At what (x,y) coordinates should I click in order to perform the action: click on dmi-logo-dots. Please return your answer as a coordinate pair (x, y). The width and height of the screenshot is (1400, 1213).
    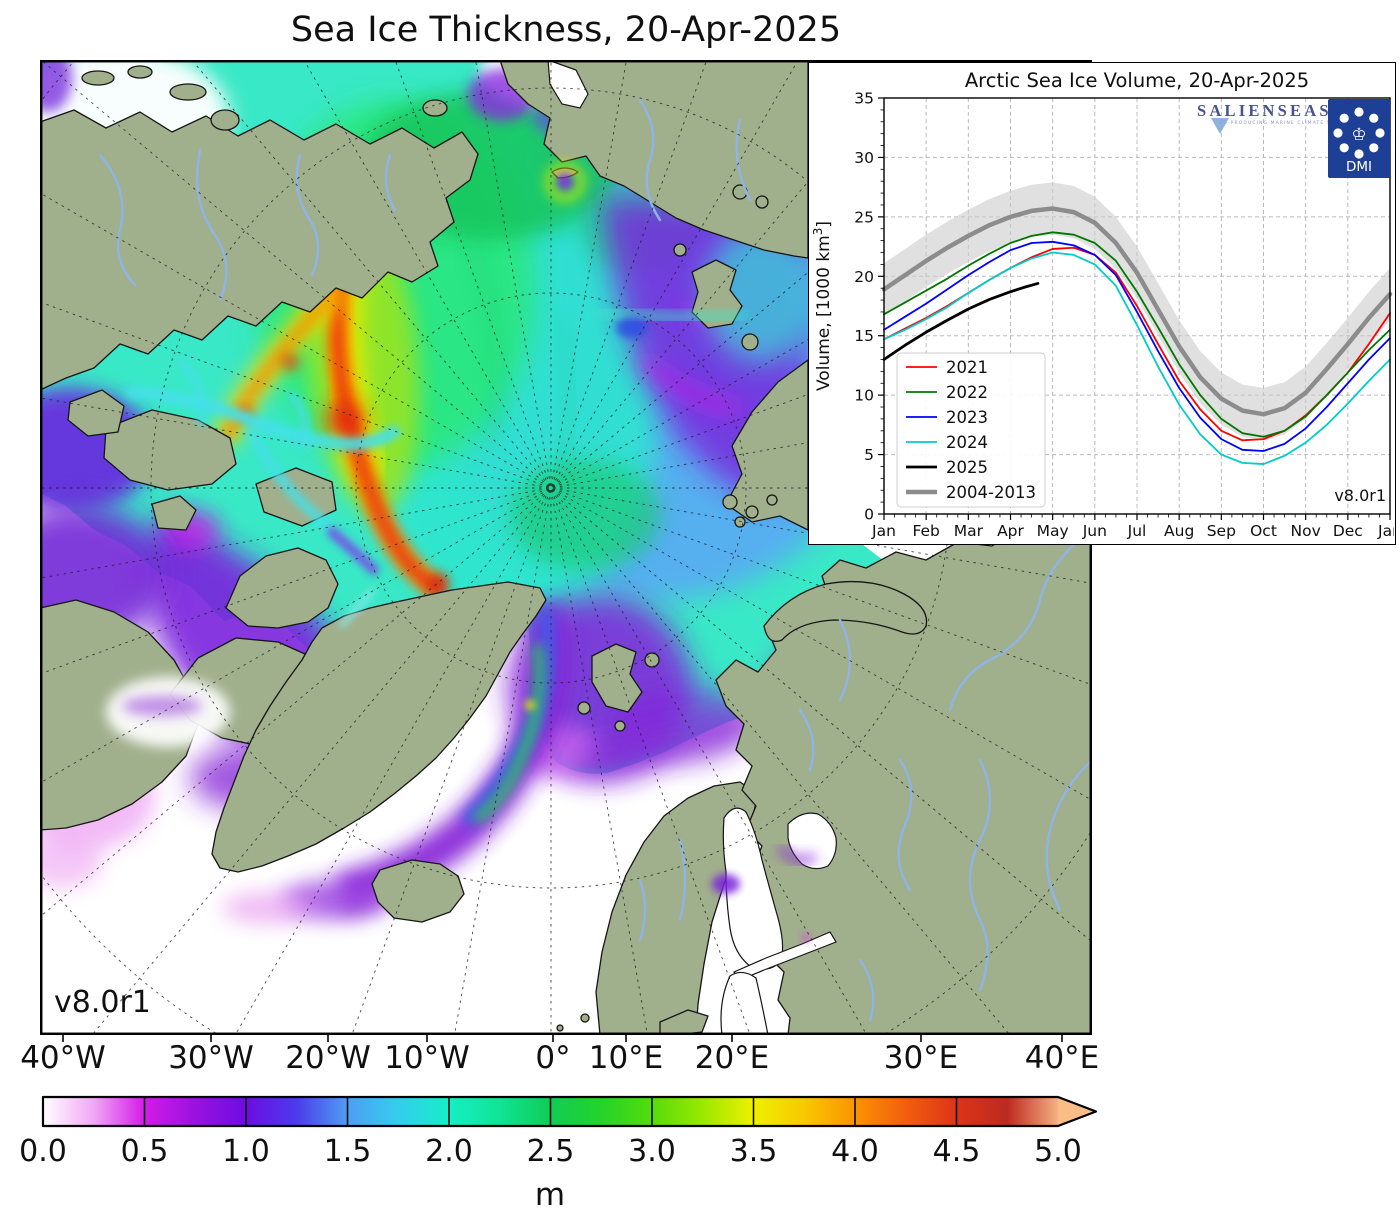
    Looking at the image, I should click on (1359, 133).